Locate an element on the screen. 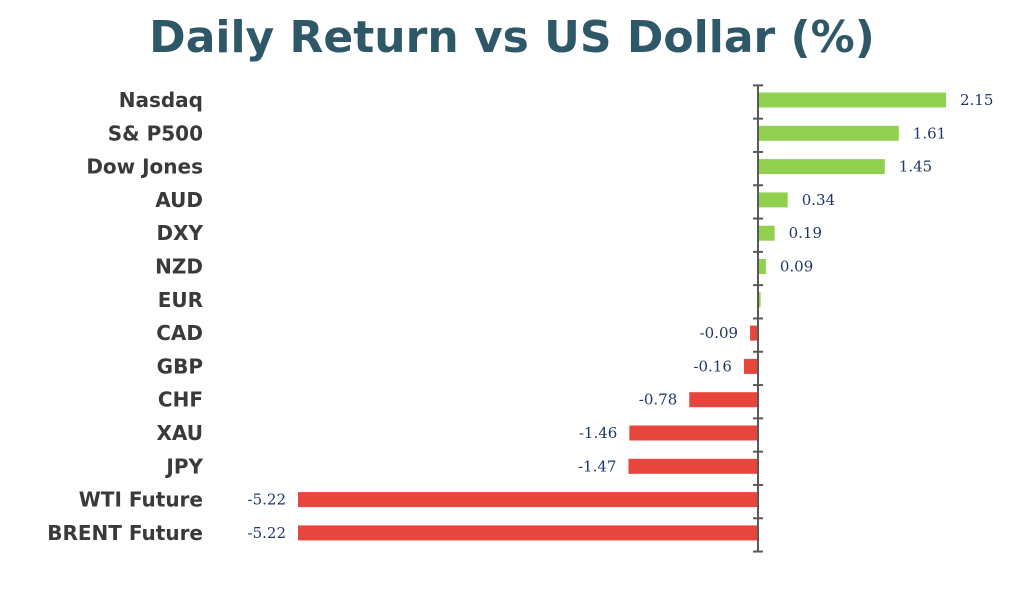 The height and width of the screenshot is (590, 1024). data-label: -0.09 is located at coordinates (719, 333).